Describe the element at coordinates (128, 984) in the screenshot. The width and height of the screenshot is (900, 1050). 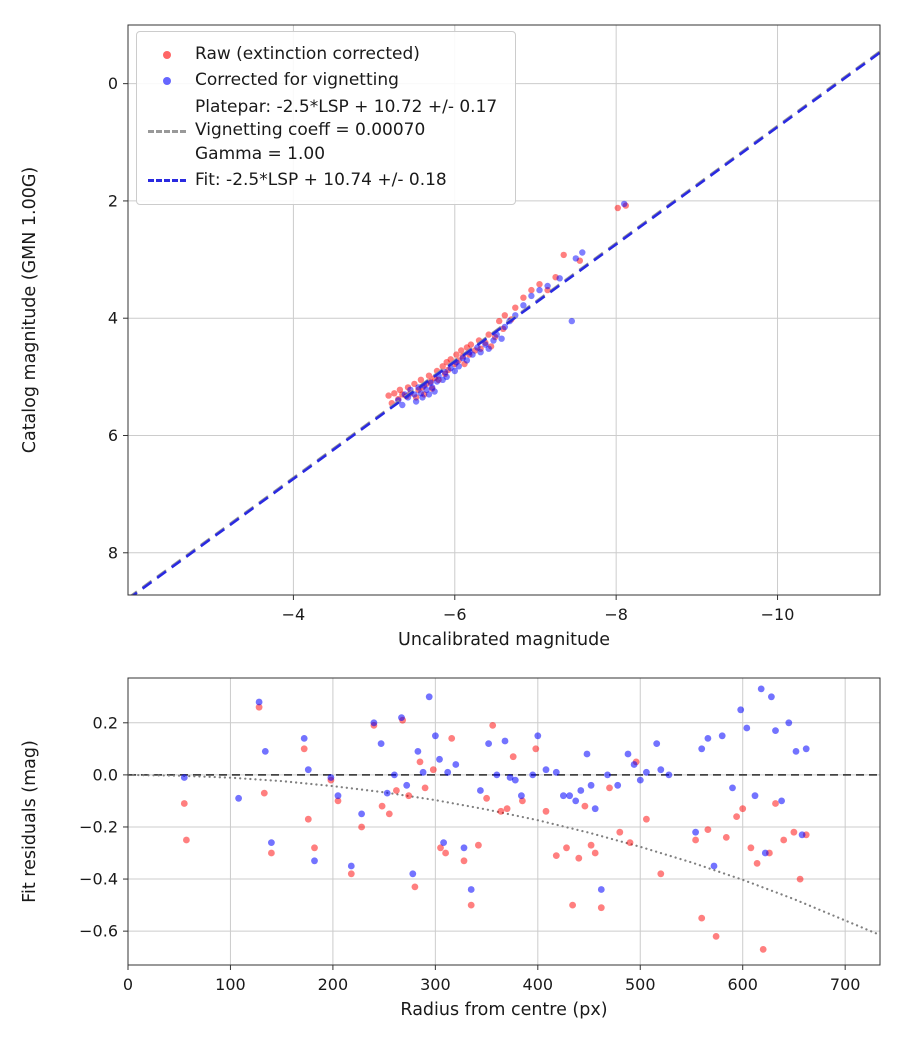
I see `x-tick-label: 0` at that location.